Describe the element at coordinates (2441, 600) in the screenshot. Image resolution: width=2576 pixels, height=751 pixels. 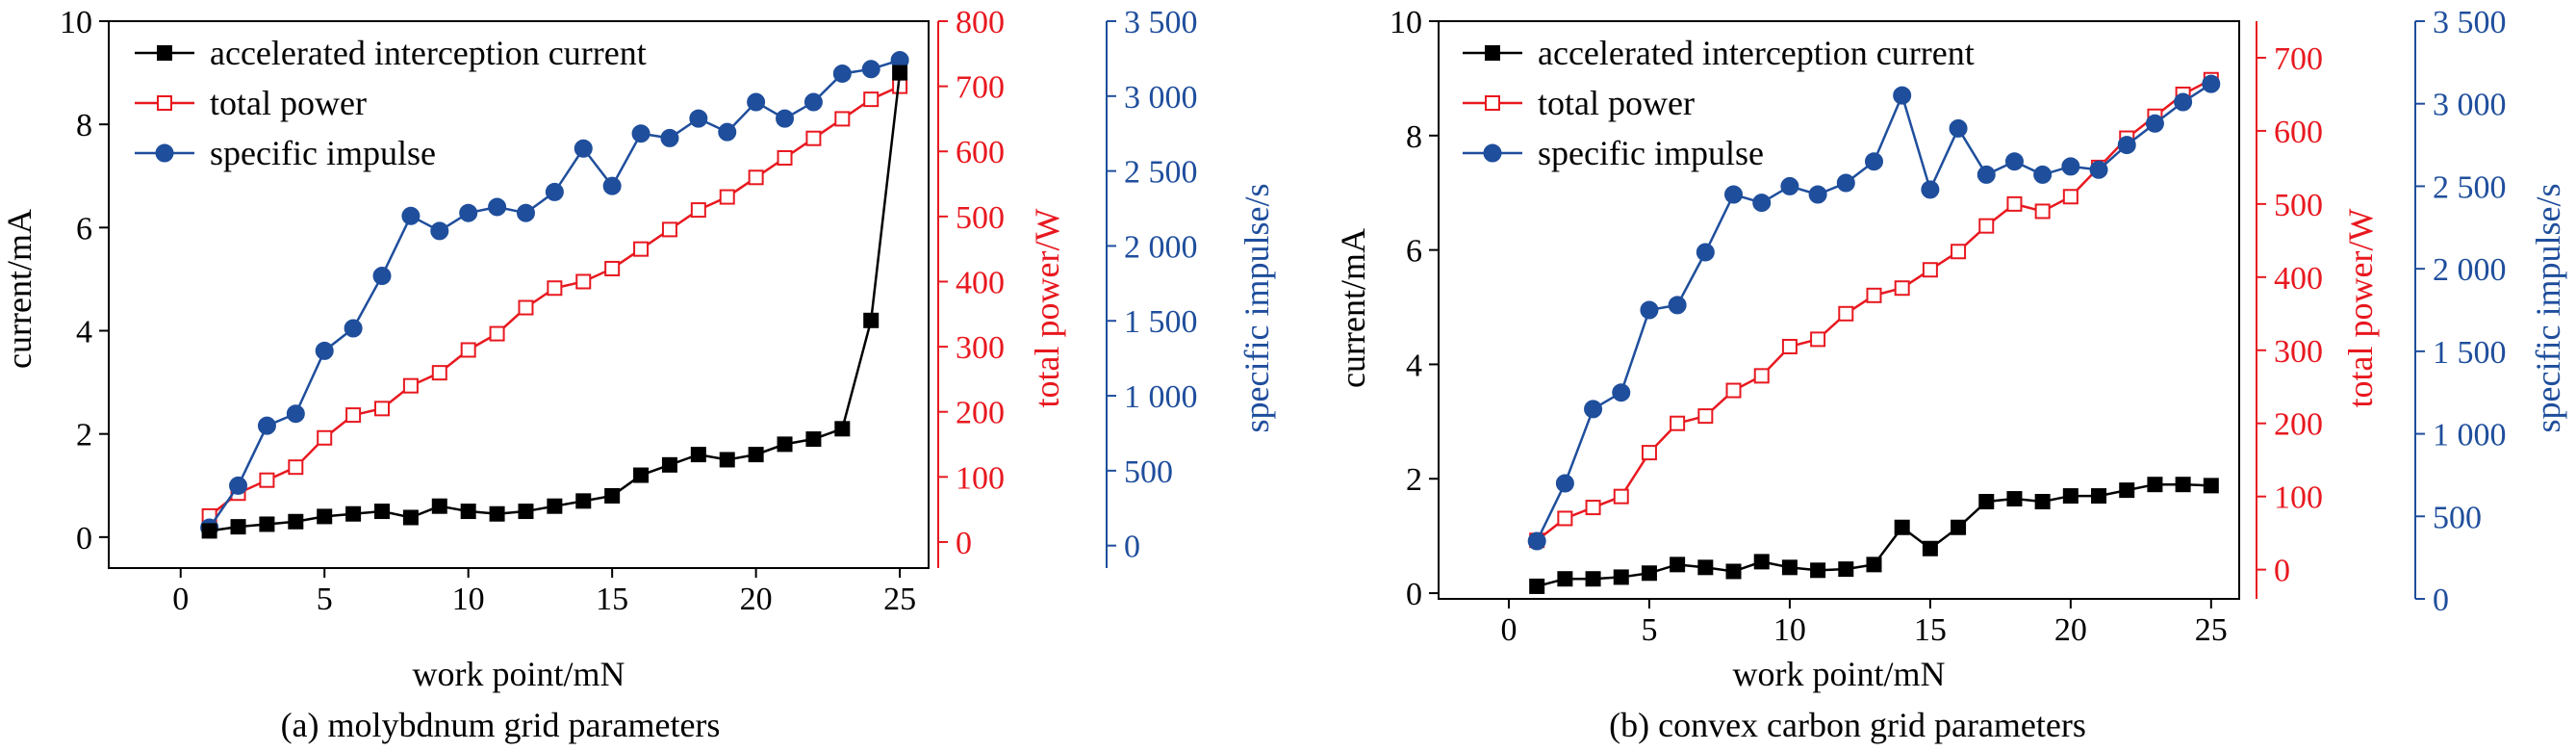
I see `y-tick-label-impulse: 0` at that location.